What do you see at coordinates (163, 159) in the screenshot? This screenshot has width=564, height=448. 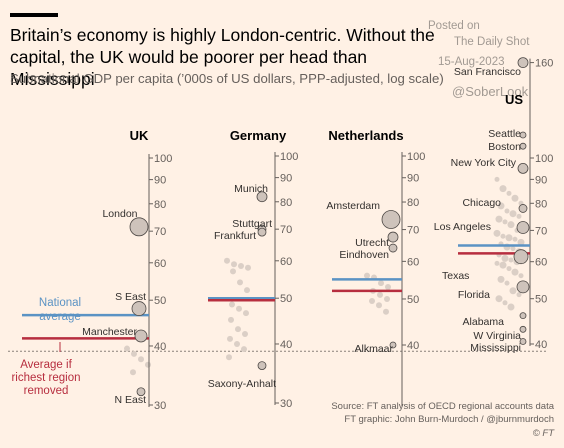 I see `tick-label-uk: 100` at bounding box center [163, 159].